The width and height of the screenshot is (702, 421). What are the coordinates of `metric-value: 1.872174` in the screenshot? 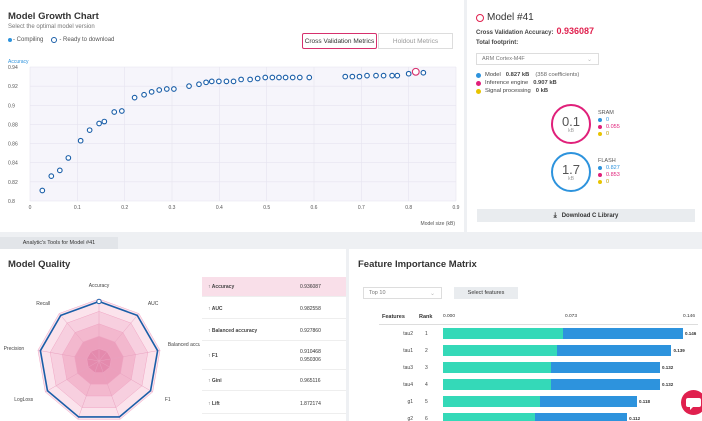 It's located at (310, 403).